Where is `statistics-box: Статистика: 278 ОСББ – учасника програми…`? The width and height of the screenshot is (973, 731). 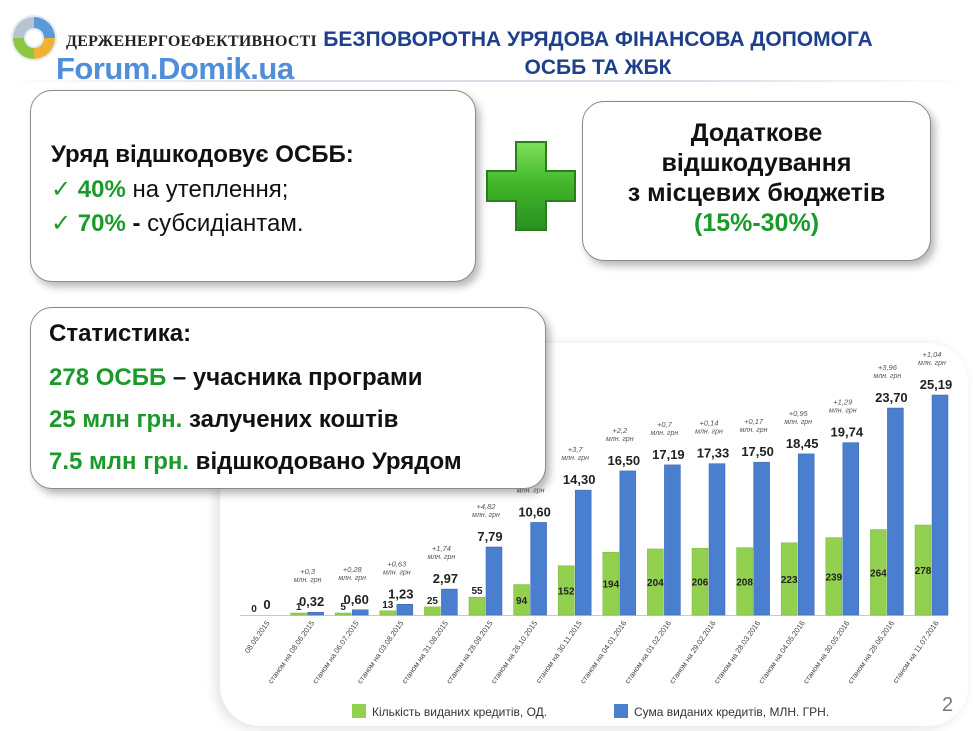 statistics-box: Статистика: 278 ОСББ – учасника програми… is located at coordinates (288, 398).